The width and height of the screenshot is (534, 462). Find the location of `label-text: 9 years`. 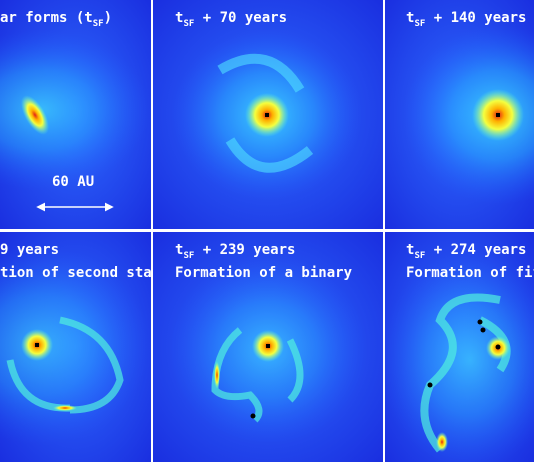

label-text: 9 years is located at coordinates (29, 250).